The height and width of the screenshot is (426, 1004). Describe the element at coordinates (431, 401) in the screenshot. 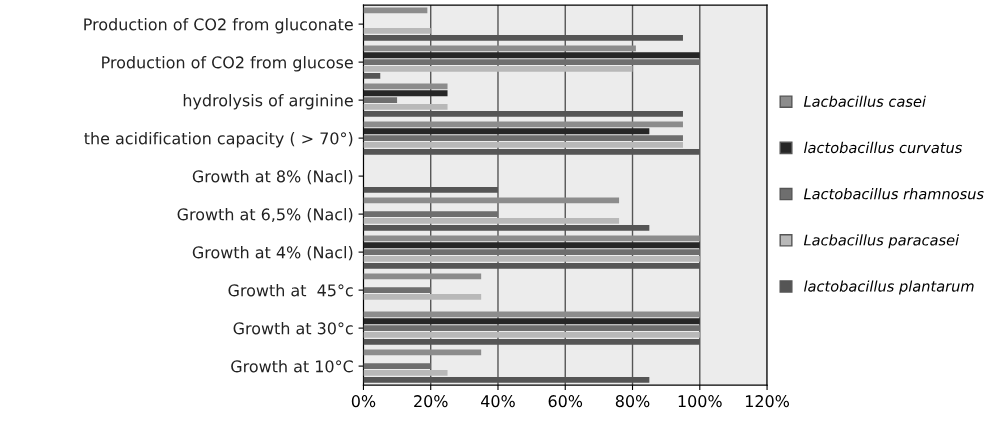

I see `x-tick-label: 20%` at that location.